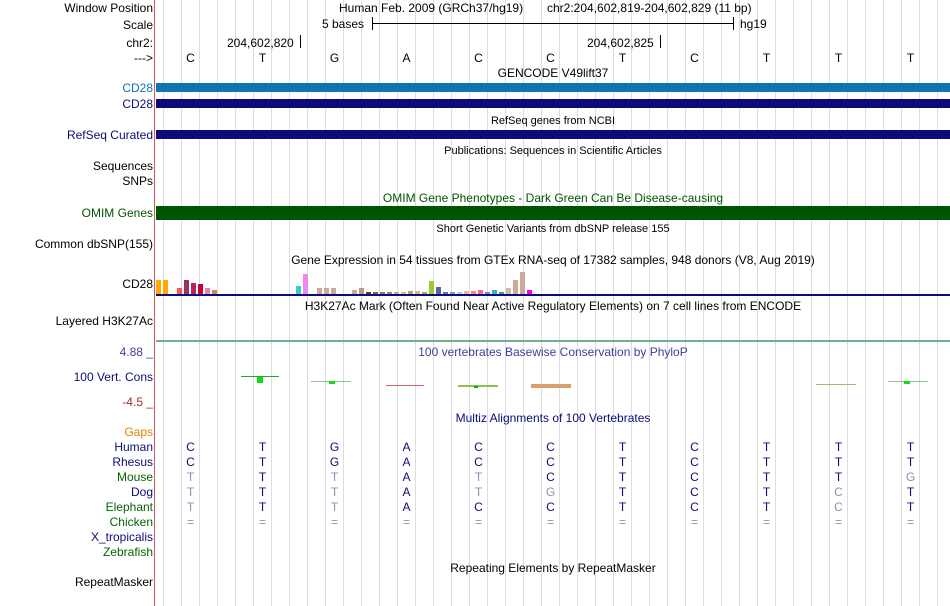  Describe the element at coordinates (552, 23) in the screenshot. I see `scale-bar` at that location.